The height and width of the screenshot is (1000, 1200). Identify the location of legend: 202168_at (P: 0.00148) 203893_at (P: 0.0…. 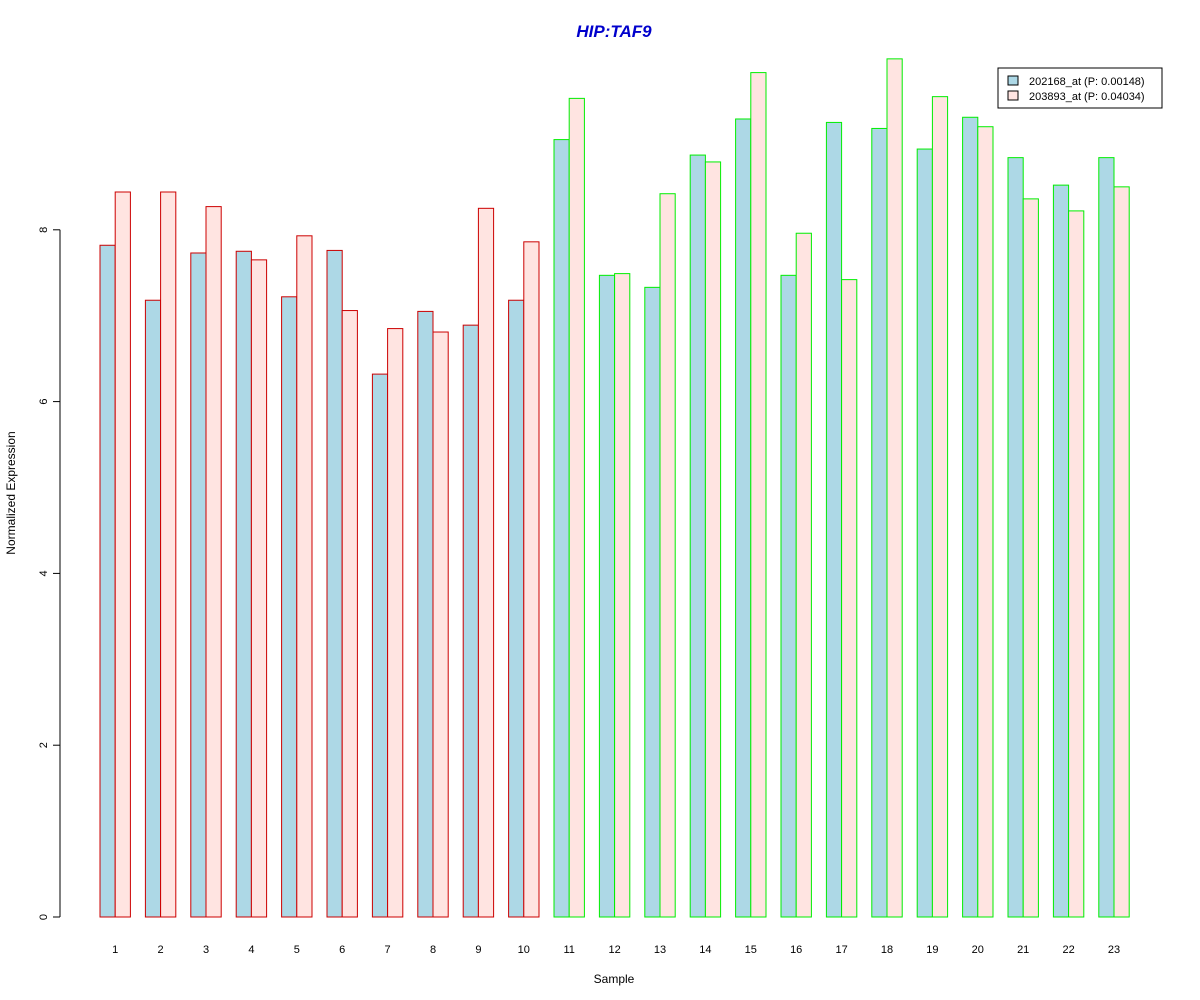
(1080, 88).